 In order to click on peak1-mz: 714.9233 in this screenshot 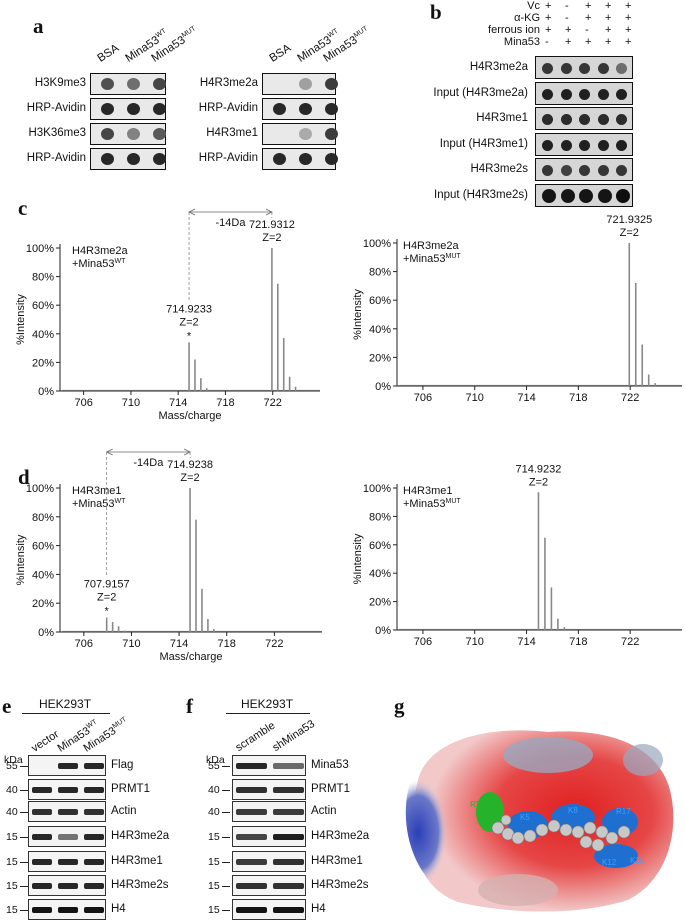, I will do `click(189, 309)`.